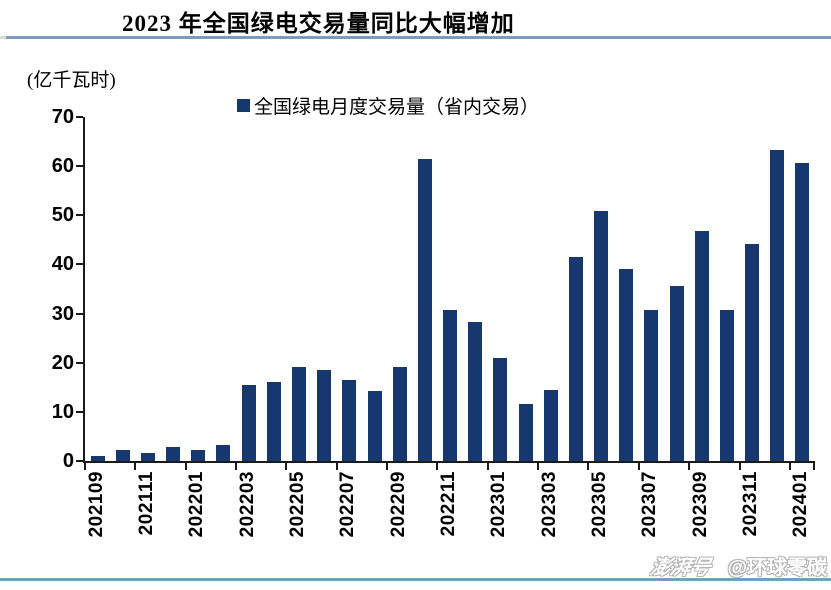  What do you see at coordinates (801, 504) in the screenshot?
I see `x-tick-label: 202401` at bounding box center [801, 504].